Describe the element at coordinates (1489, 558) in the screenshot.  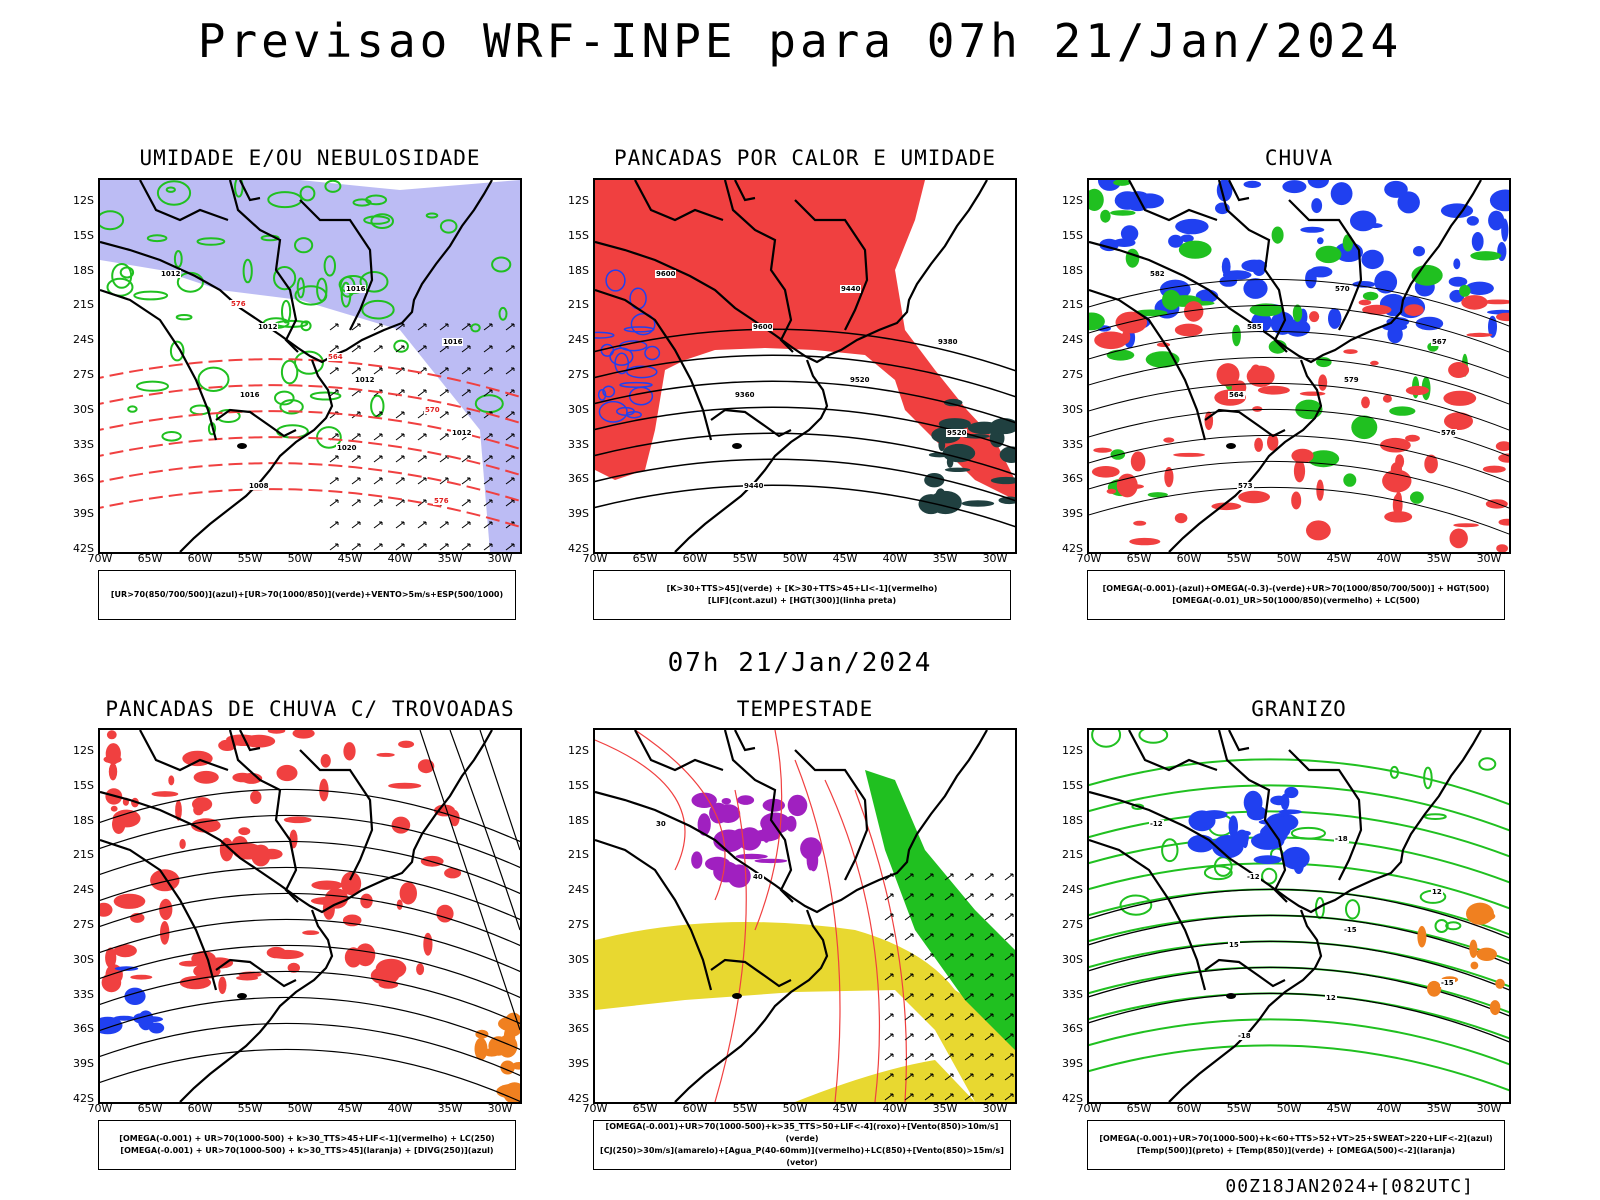
I see `lon-tick-label: 30W` at that location.